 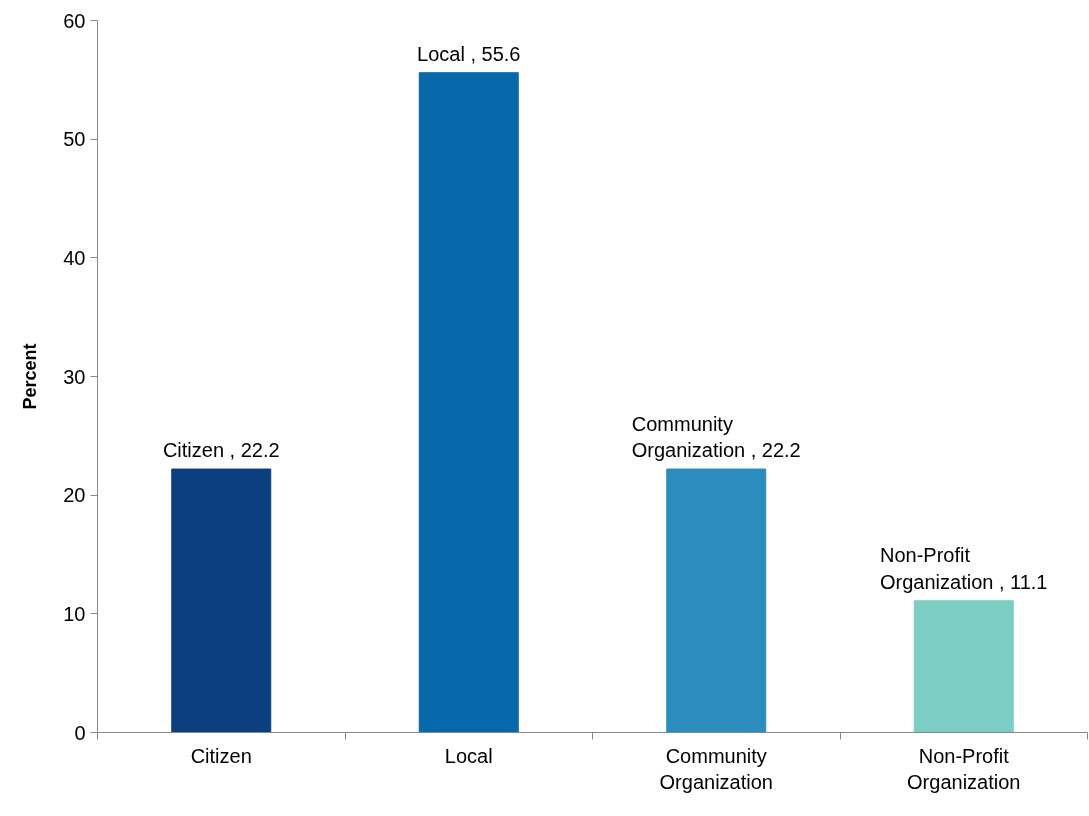 What do you see at coordinates (716, 768) in the screenshot?
I see `x-tick-label: Community Organization` at bounding box center [716, 768].